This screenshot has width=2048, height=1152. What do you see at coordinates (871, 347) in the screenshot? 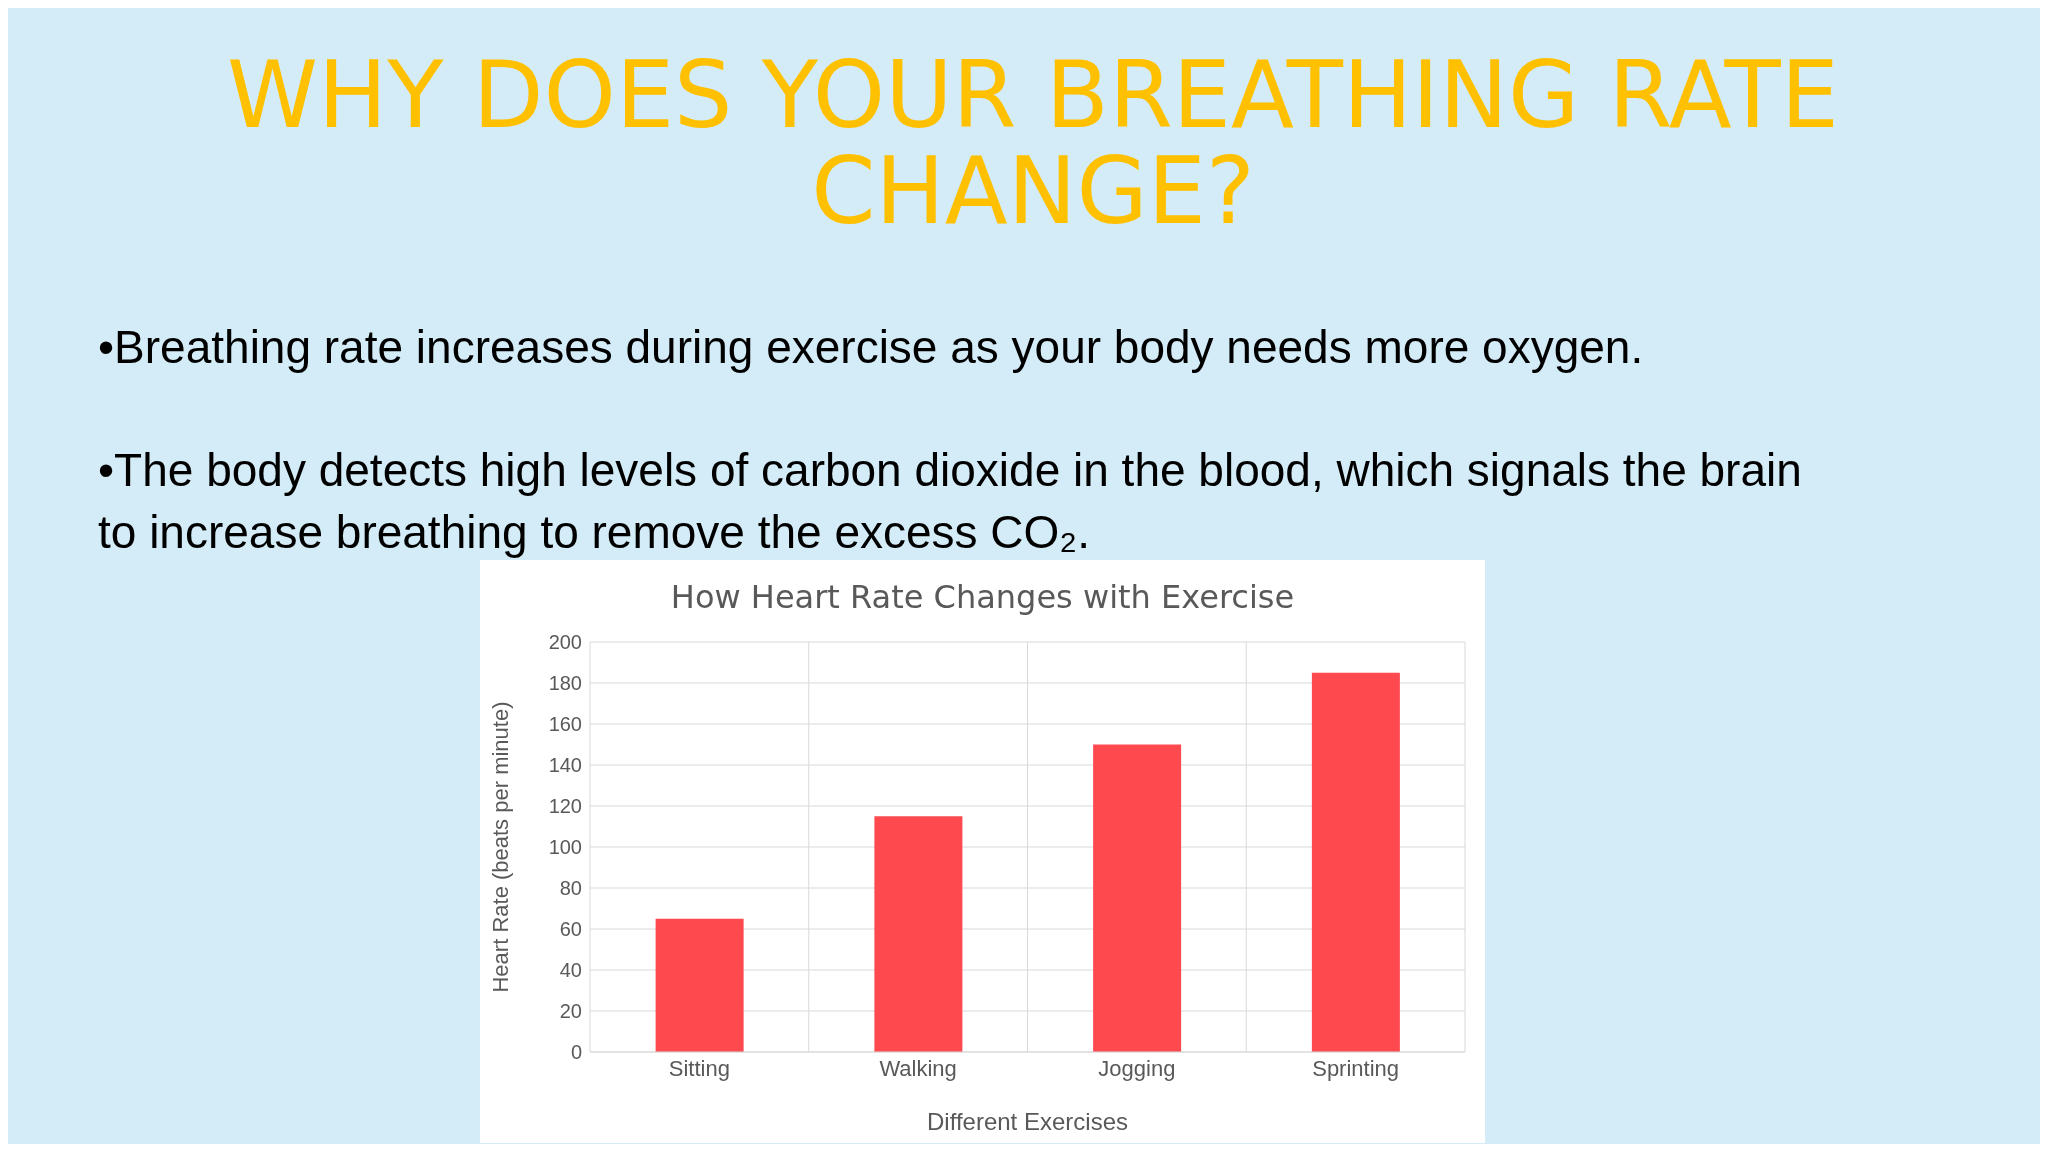
I see `text: •Breathing rate increases during exercise as your body needs more oxygen.` at bounding box center [871, 347].